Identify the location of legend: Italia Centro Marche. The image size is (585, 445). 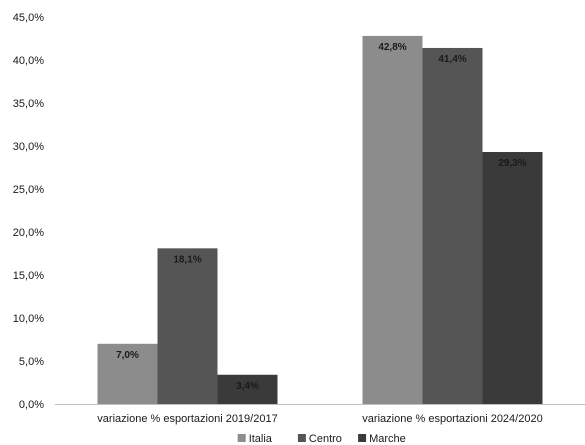
(321, 439).